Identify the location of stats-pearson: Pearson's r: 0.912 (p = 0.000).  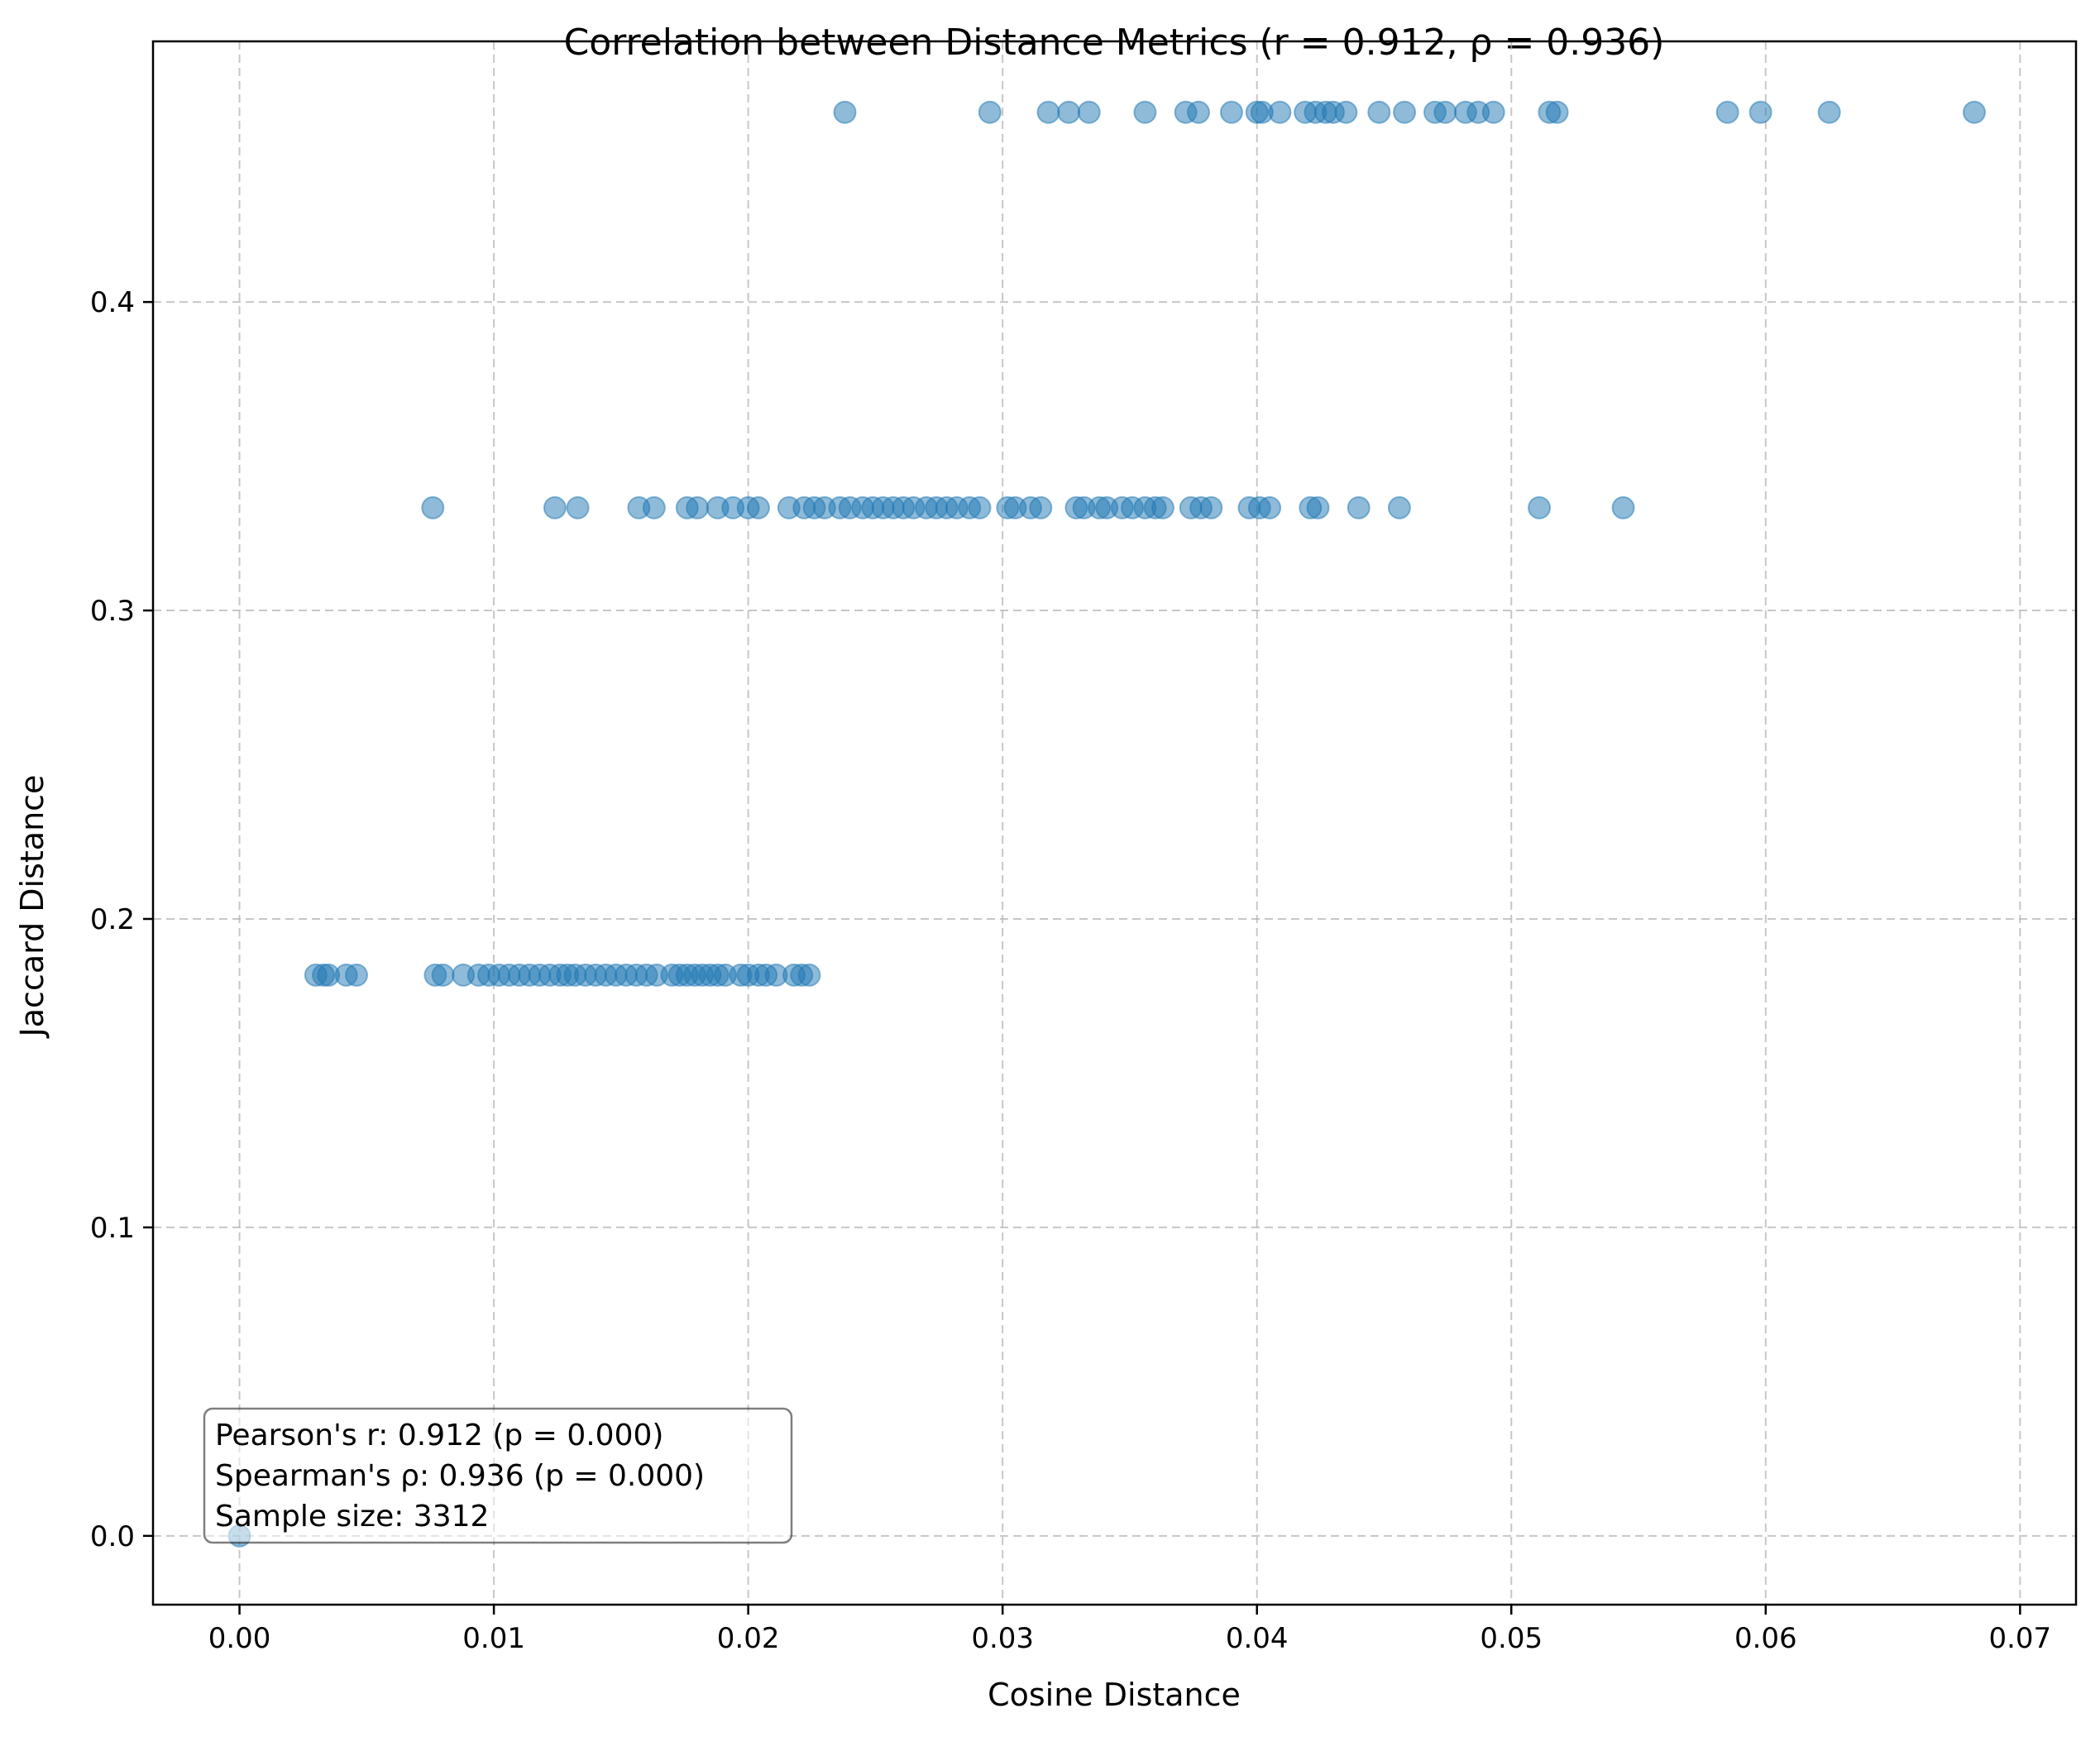
(439, 1435).